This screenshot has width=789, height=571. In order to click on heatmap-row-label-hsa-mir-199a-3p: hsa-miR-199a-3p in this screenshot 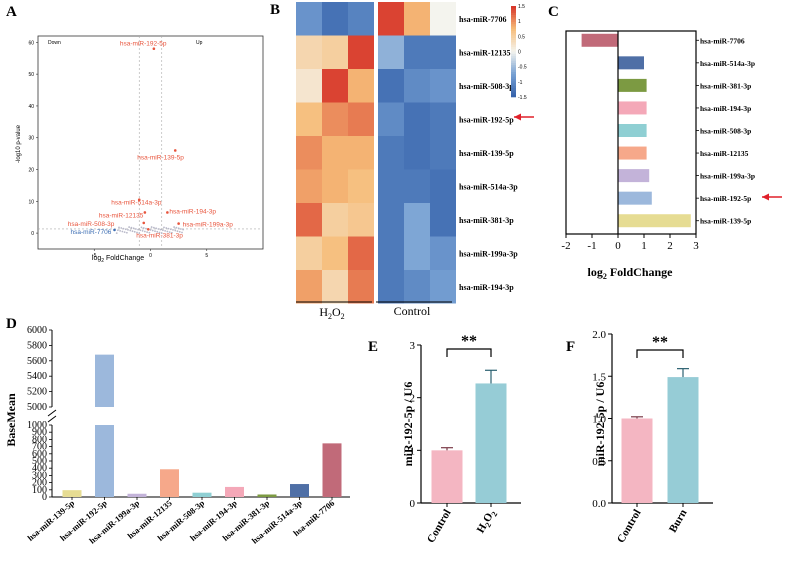, I will do `click(488, 253)`.